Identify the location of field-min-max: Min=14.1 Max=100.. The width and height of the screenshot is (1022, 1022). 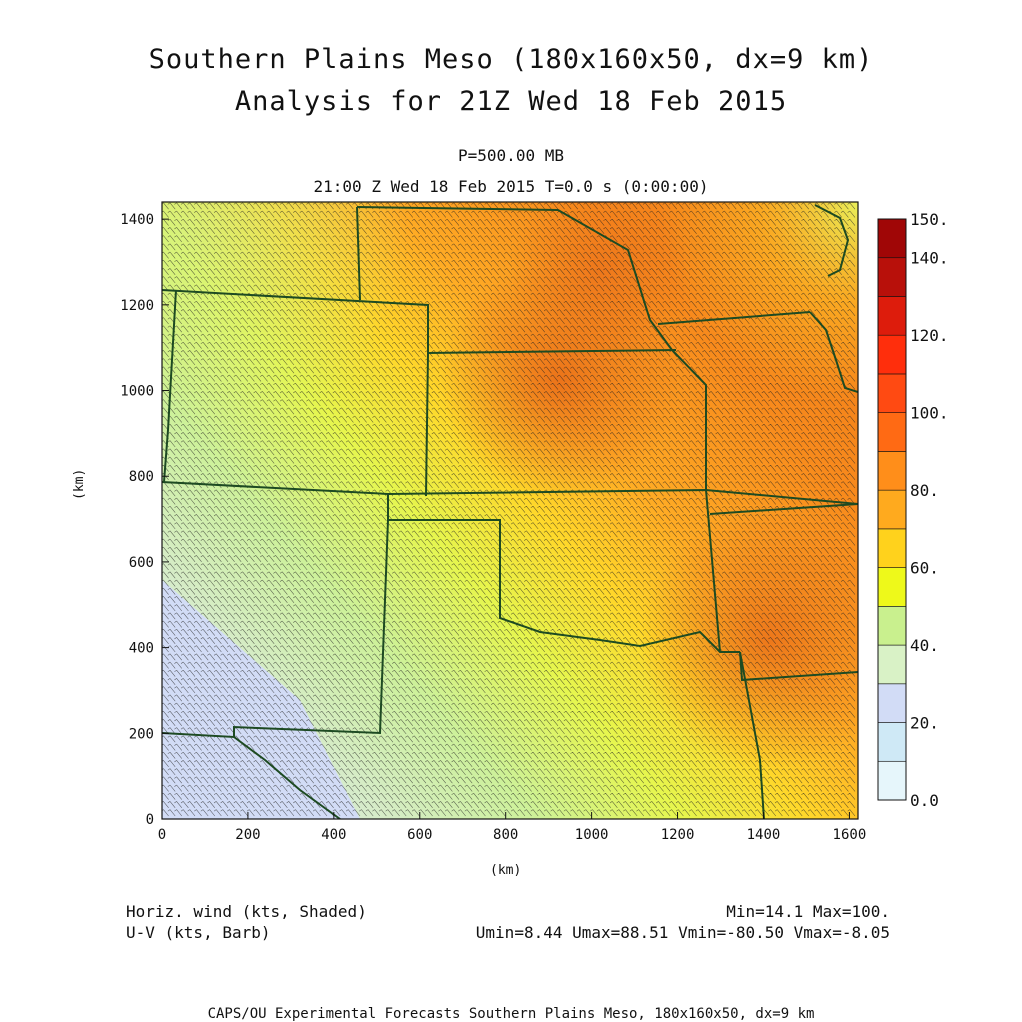
(808, 911).